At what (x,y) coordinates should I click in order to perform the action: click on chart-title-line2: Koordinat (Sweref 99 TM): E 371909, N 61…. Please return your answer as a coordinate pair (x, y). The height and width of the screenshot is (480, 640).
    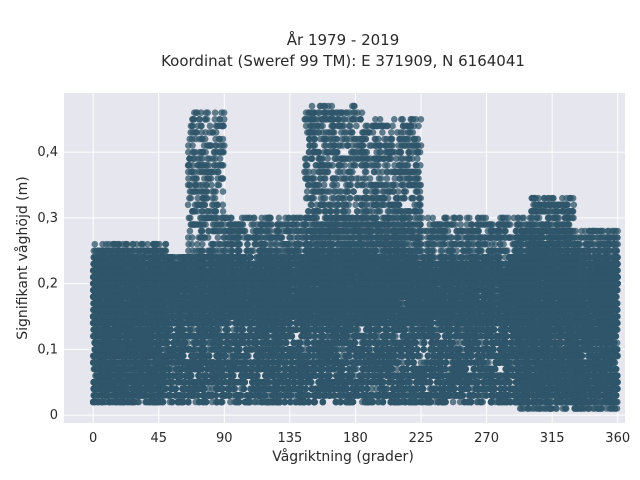
    Looking at the image, I should click on (343, 61).